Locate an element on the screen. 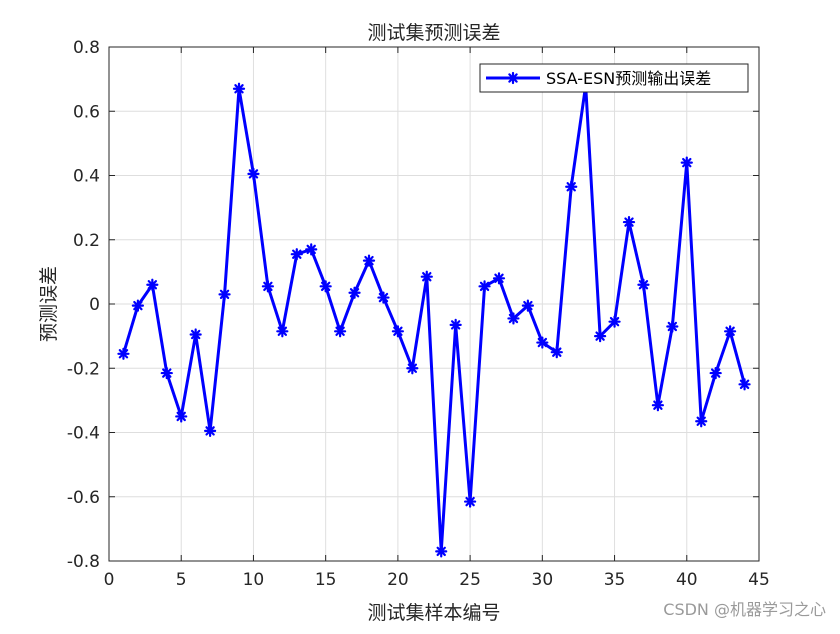 The width and height of the screenshot is (840, 634). y-tick-label: 0.6 is located at coordinates (86, 112).